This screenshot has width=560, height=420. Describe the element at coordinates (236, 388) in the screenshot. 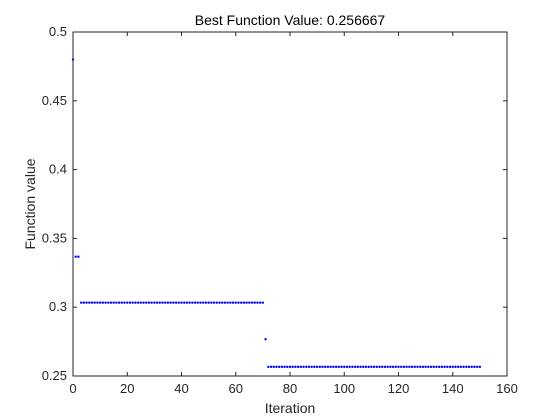

I see `x-tick-label: 60` at that location.